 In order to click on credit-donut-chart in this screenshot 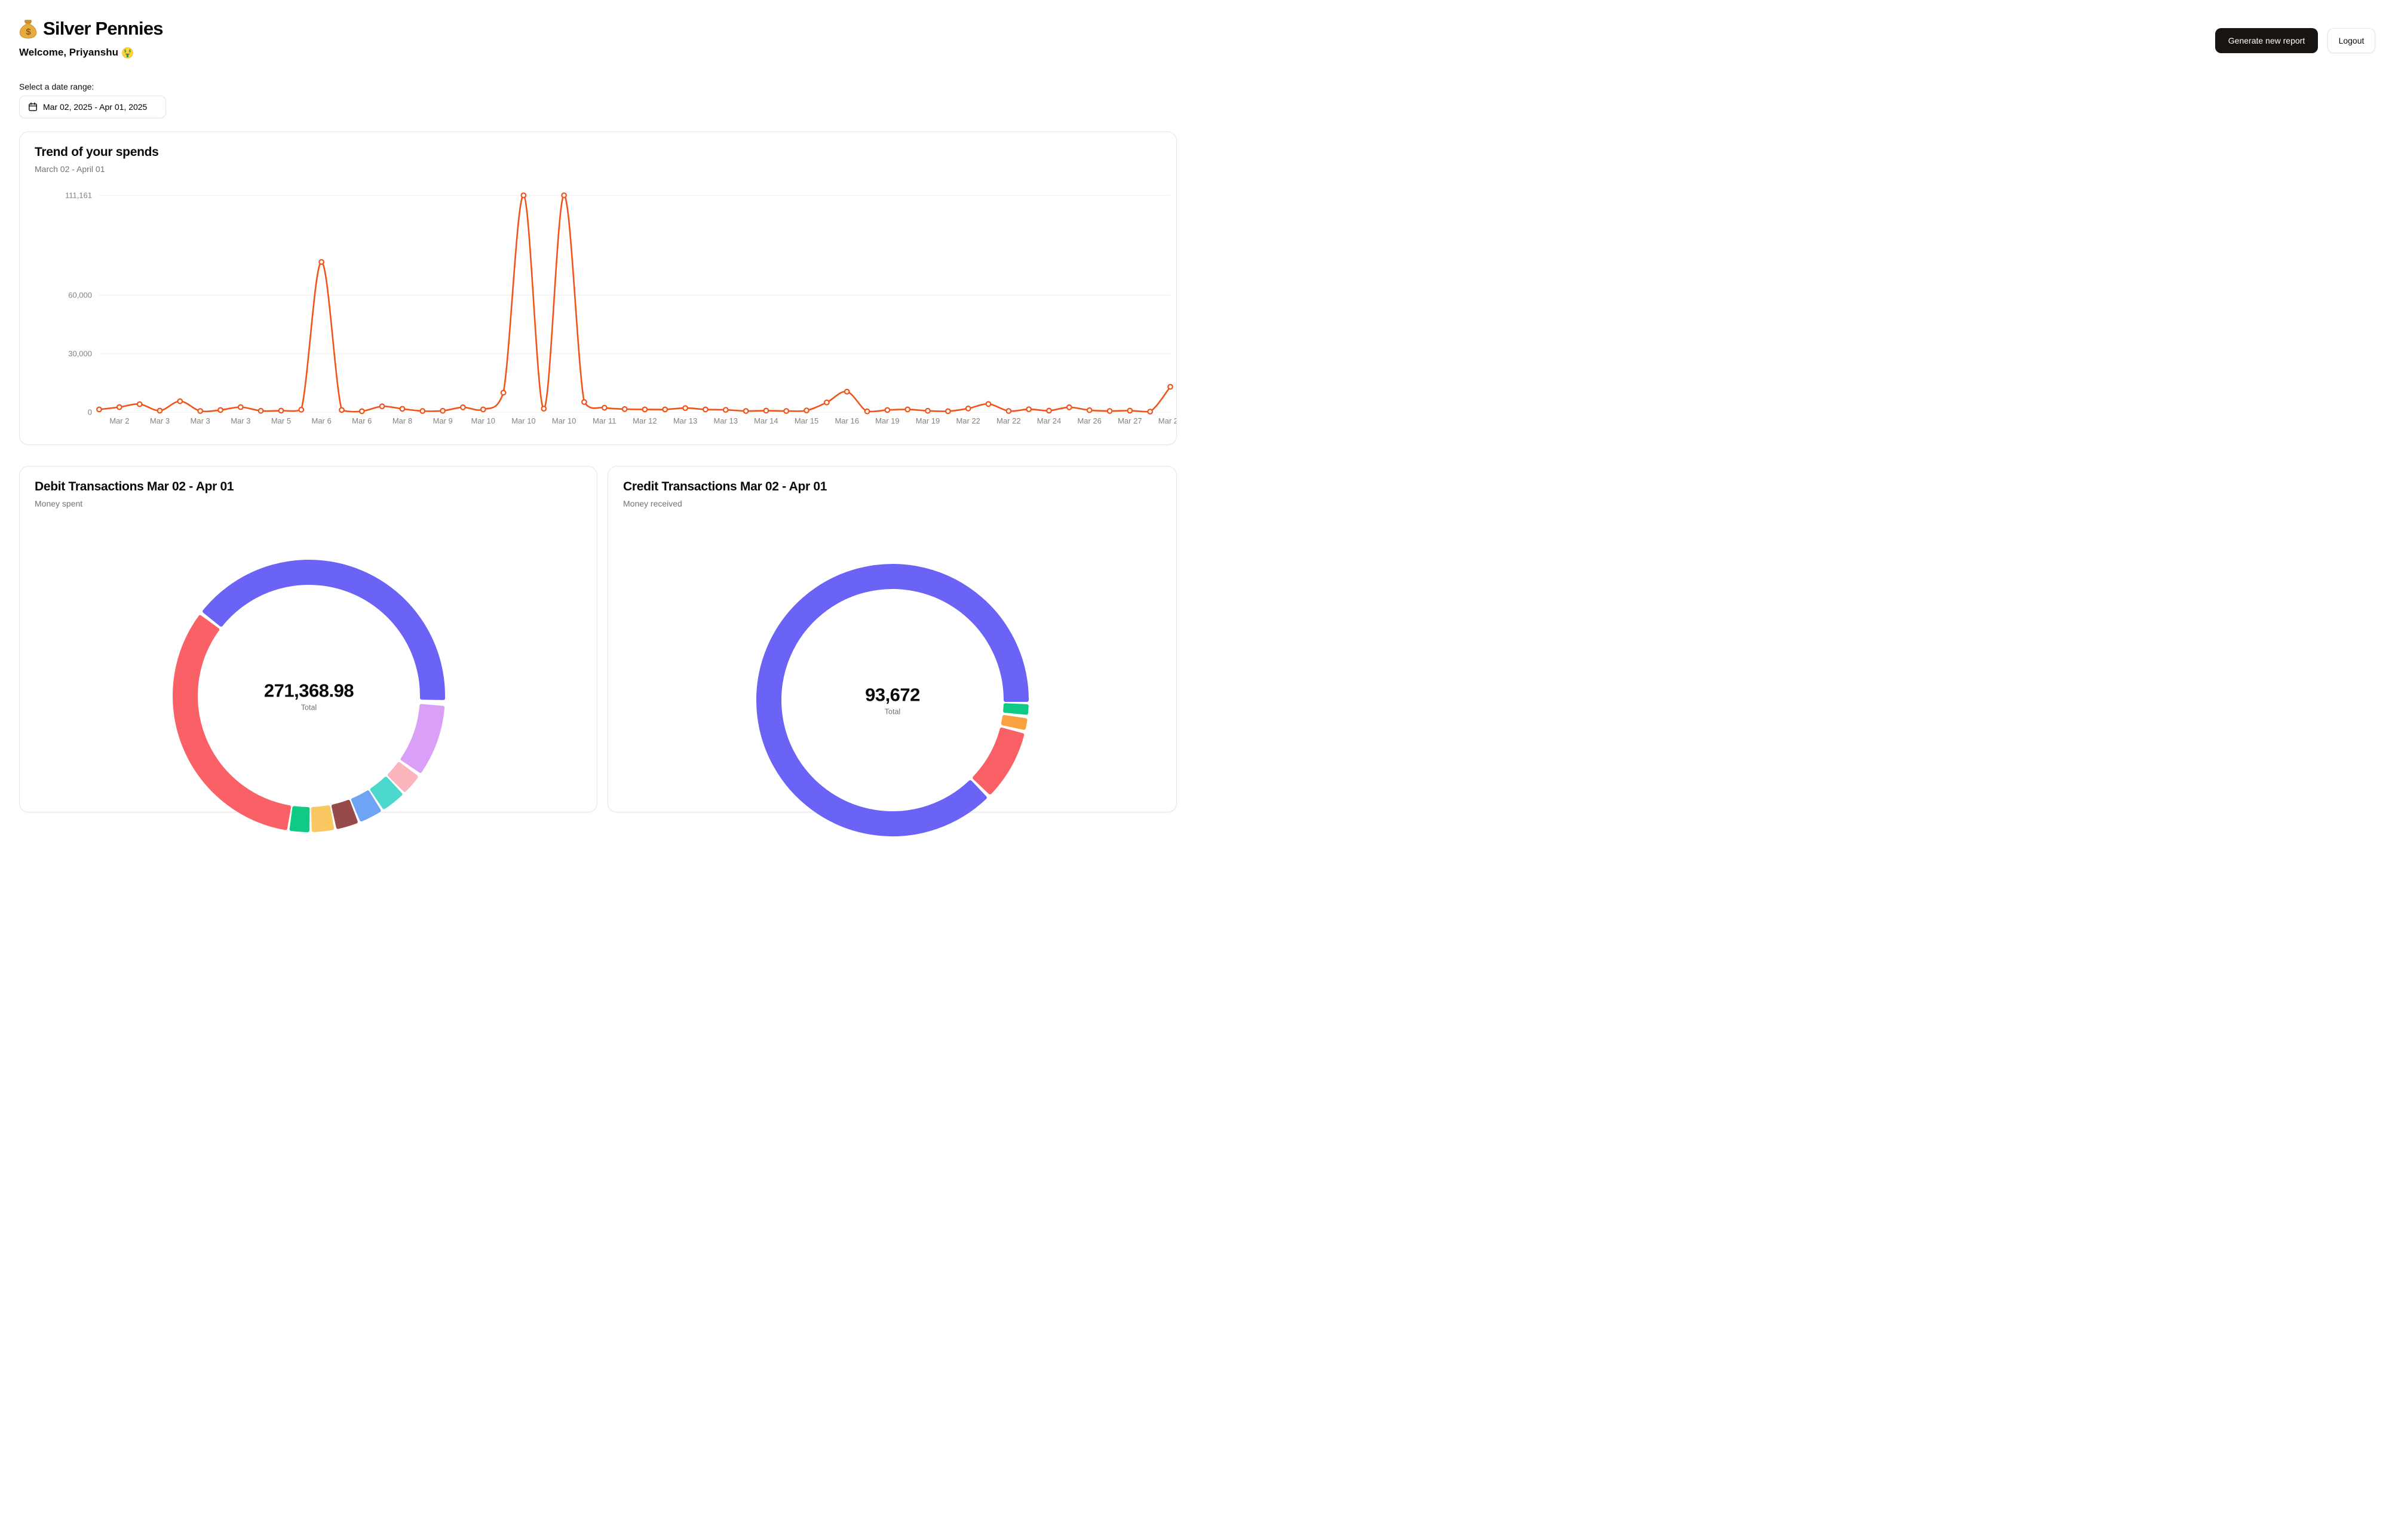, I will do `click(893, 700)`.